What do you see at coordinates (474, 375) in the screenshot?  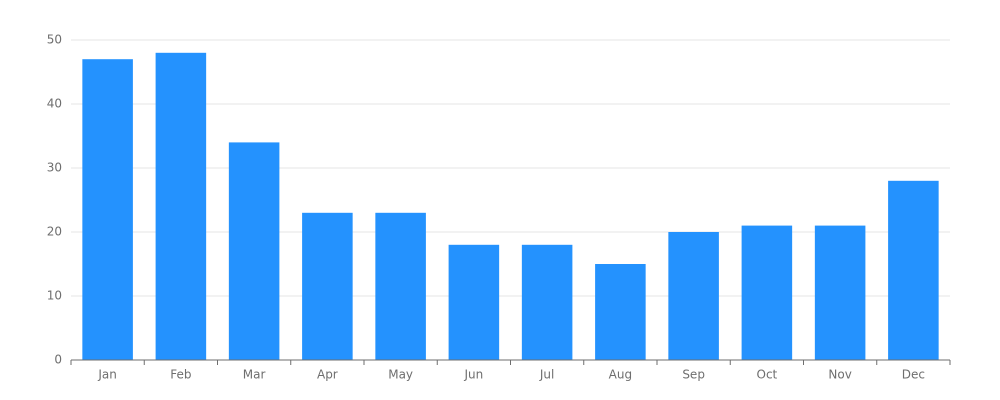 I see `x-tick-label: Jun` at bounding box center [474, 375].